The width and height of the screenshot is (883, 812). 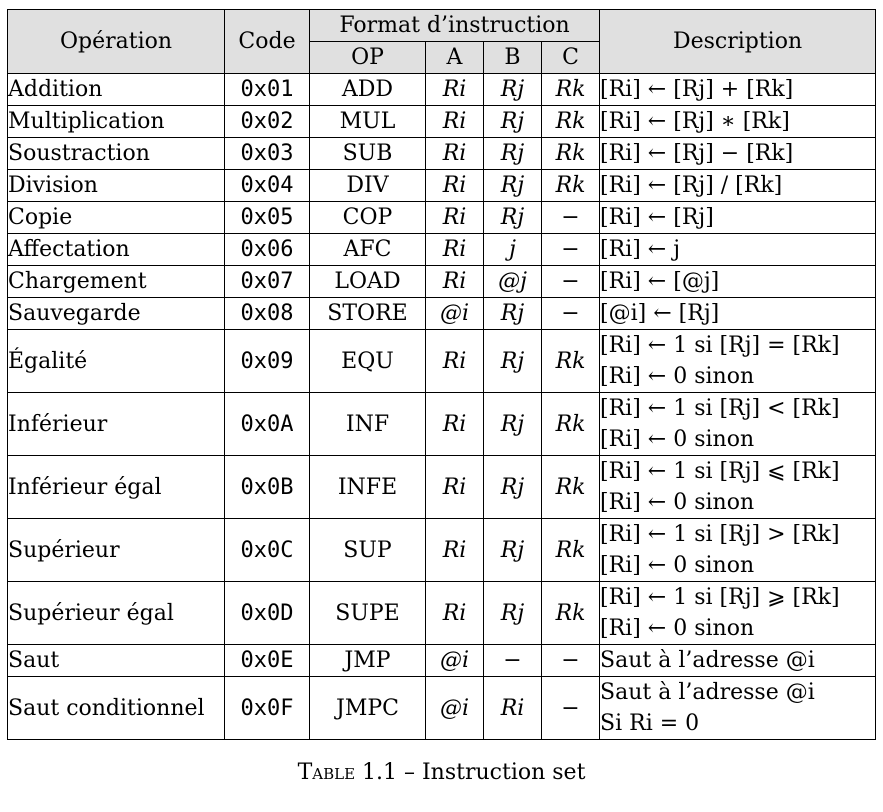 What do you see at coordinates (116, 313) in the screenshot?
I see `cell-operation: Sauvegarde` at bounding box center [116, 313].